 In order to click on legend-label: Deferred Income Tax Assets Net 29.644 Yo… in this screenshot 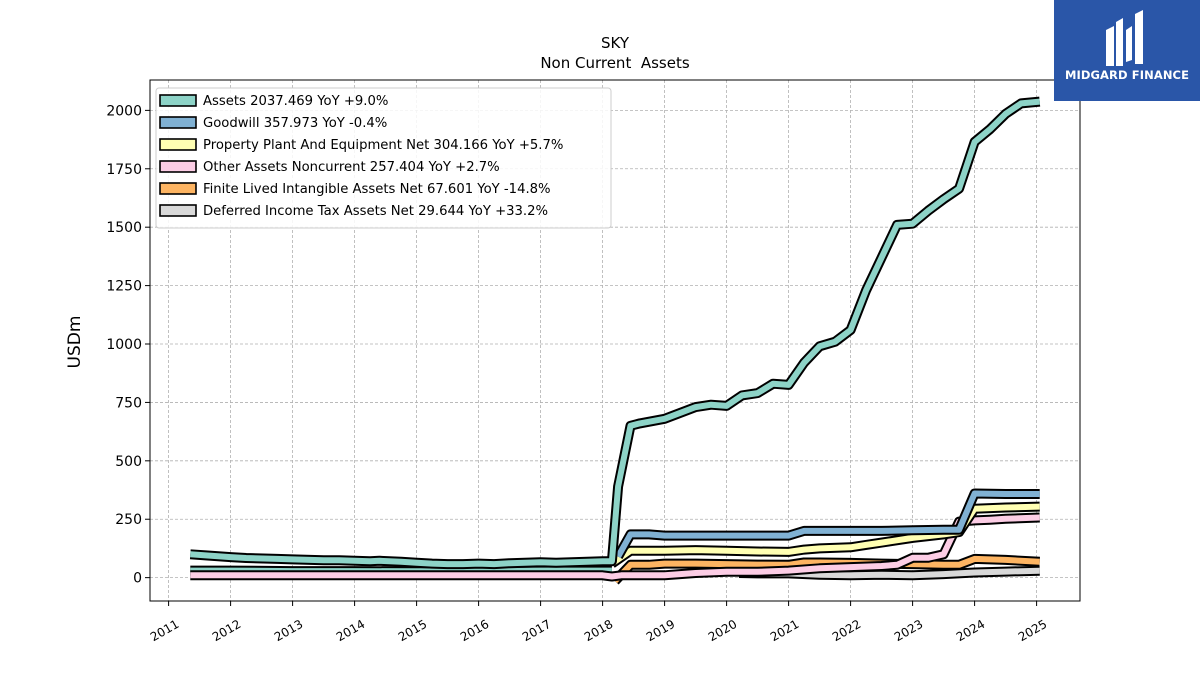, I will do `click(375, 211)`.